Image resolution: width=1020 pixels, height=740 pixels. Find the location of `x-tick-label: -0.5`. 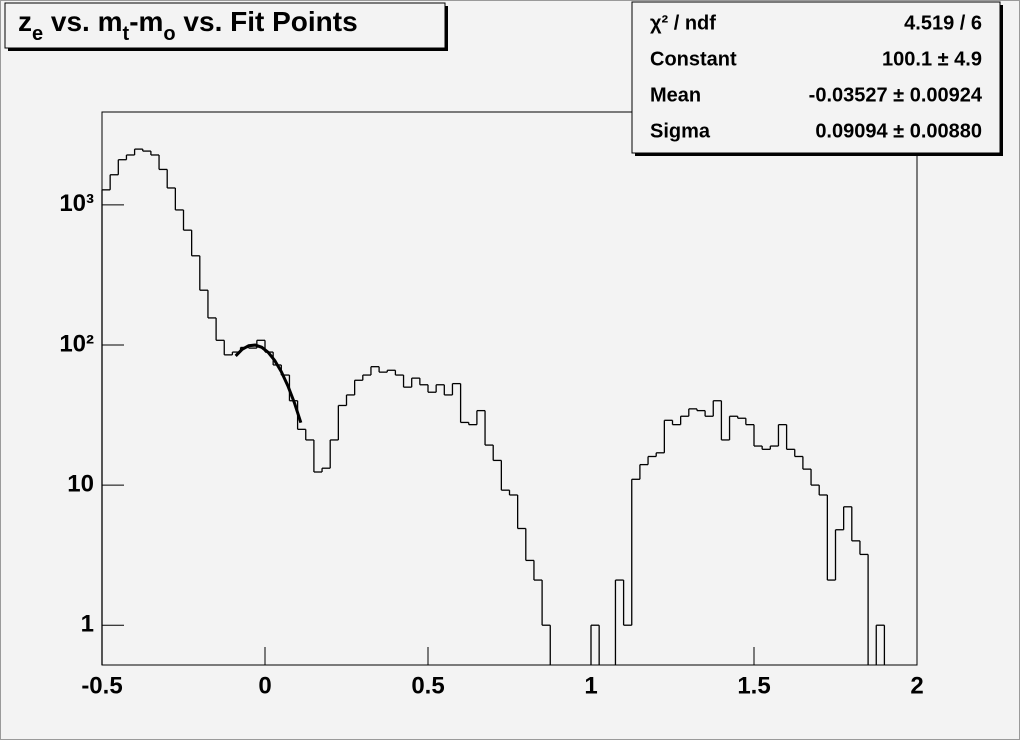

x-tick-label: -0.5 is located at coordinates (101, 685).